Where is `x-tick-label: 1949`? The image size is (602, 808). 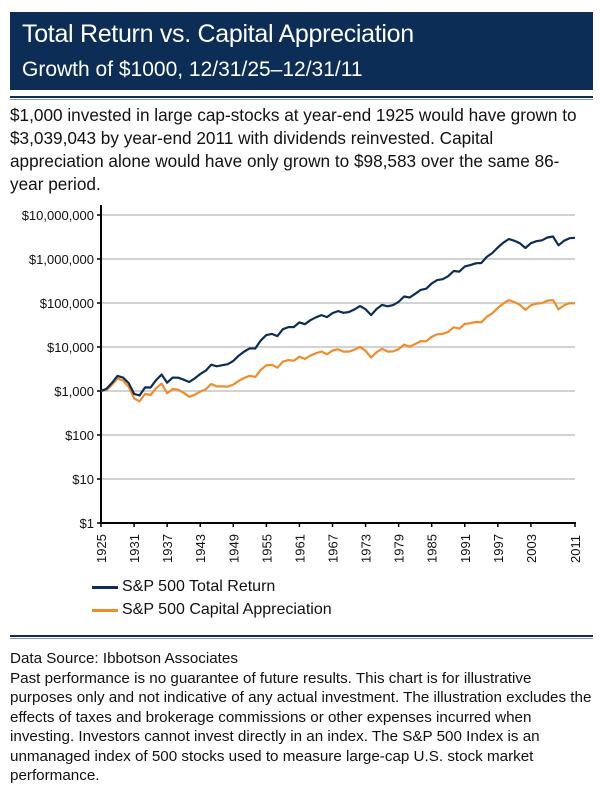
x-tick-label: 1949 is located at coordinates (233, 548).